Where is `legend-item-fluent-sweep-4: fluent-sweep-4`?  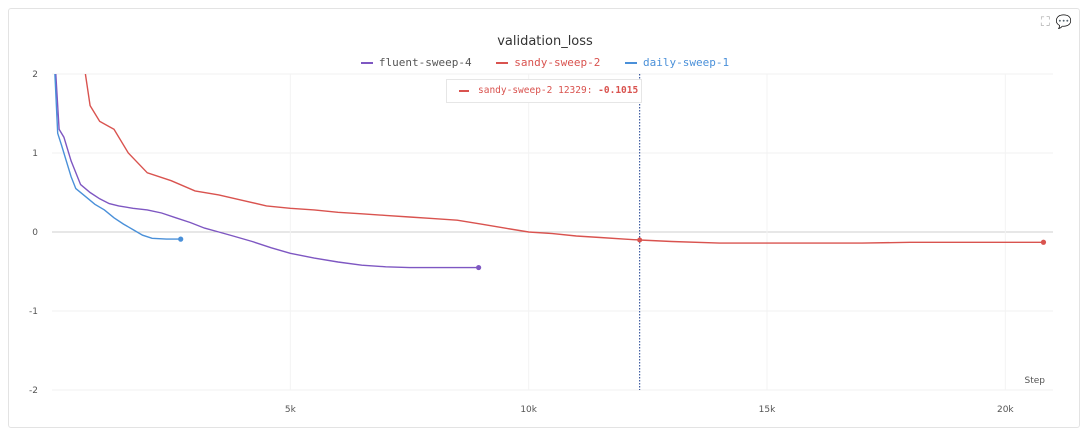
legend-item-fluent-sweep-4: fluent-sweep-4 is located at coordinates (416, 62).